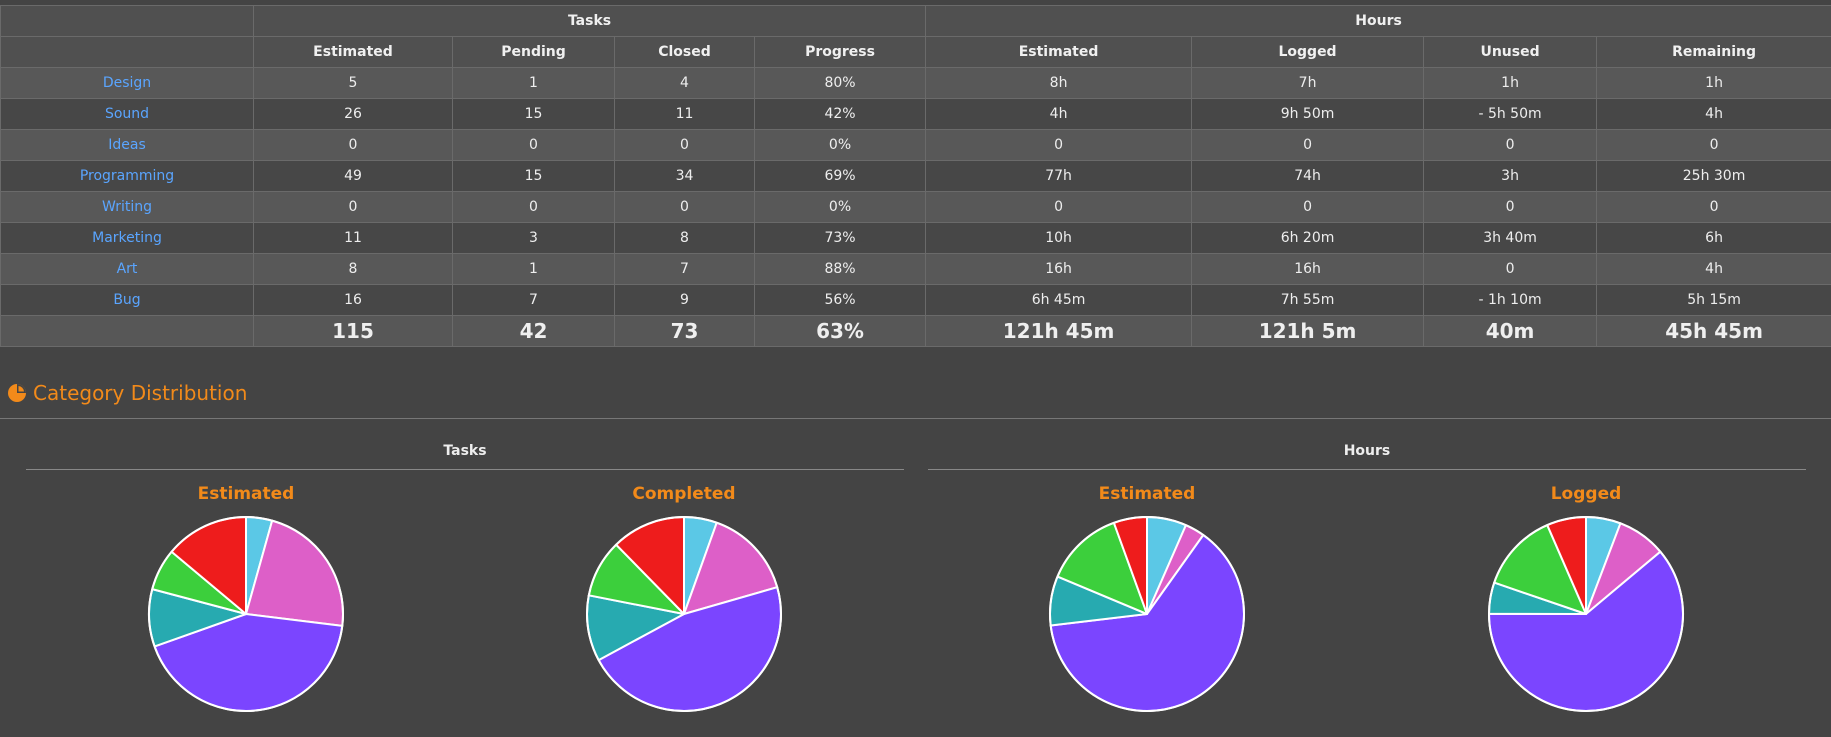 This screenshot has height=737, width=1831. What do you see at coordinates (1059, 300) in the screenshot?
I see `table-cell: 6h 45m` at bounding box center [1059, 300].